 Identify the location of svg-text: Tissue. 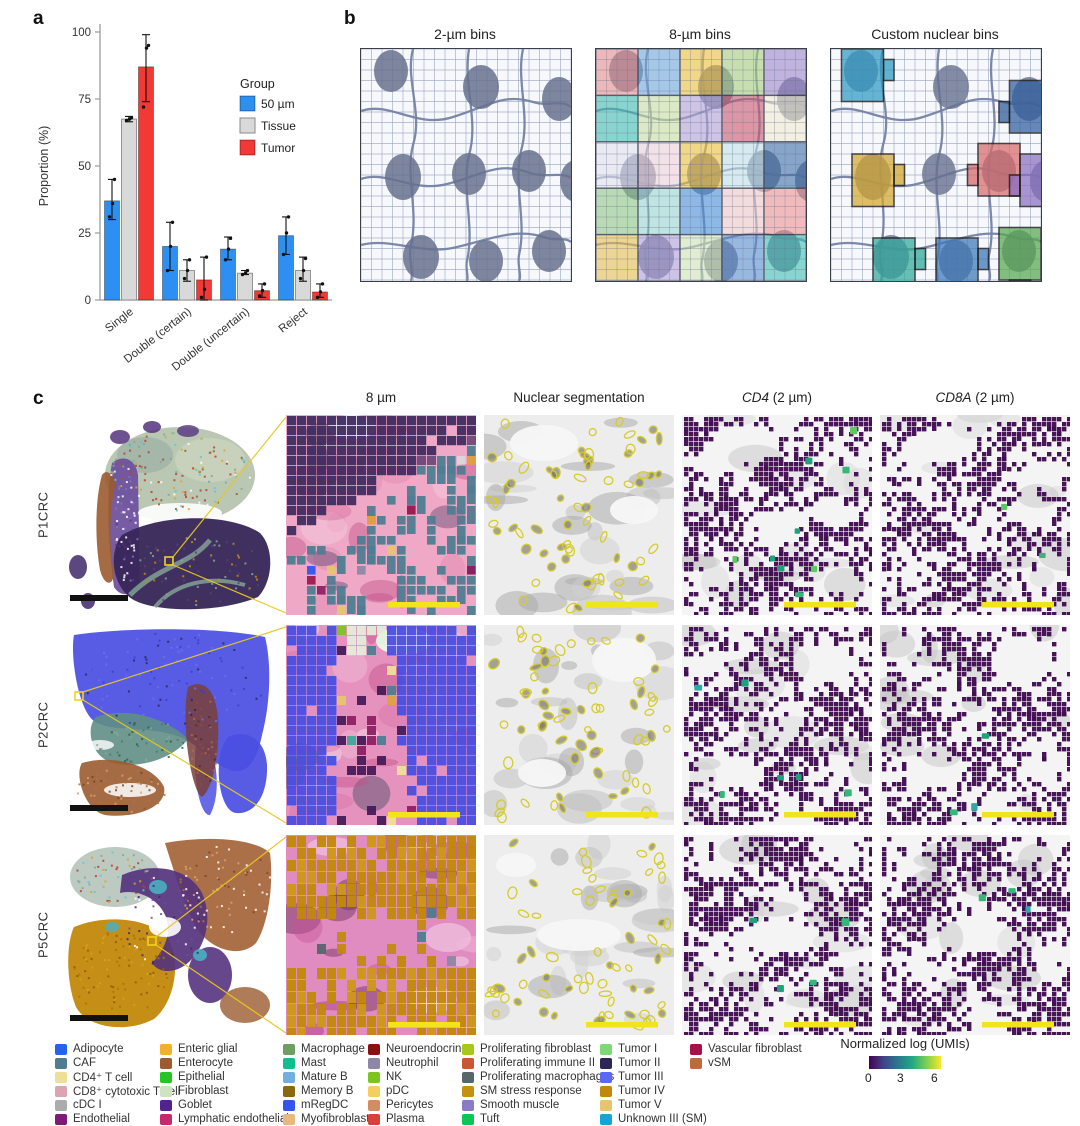
(278, 126).